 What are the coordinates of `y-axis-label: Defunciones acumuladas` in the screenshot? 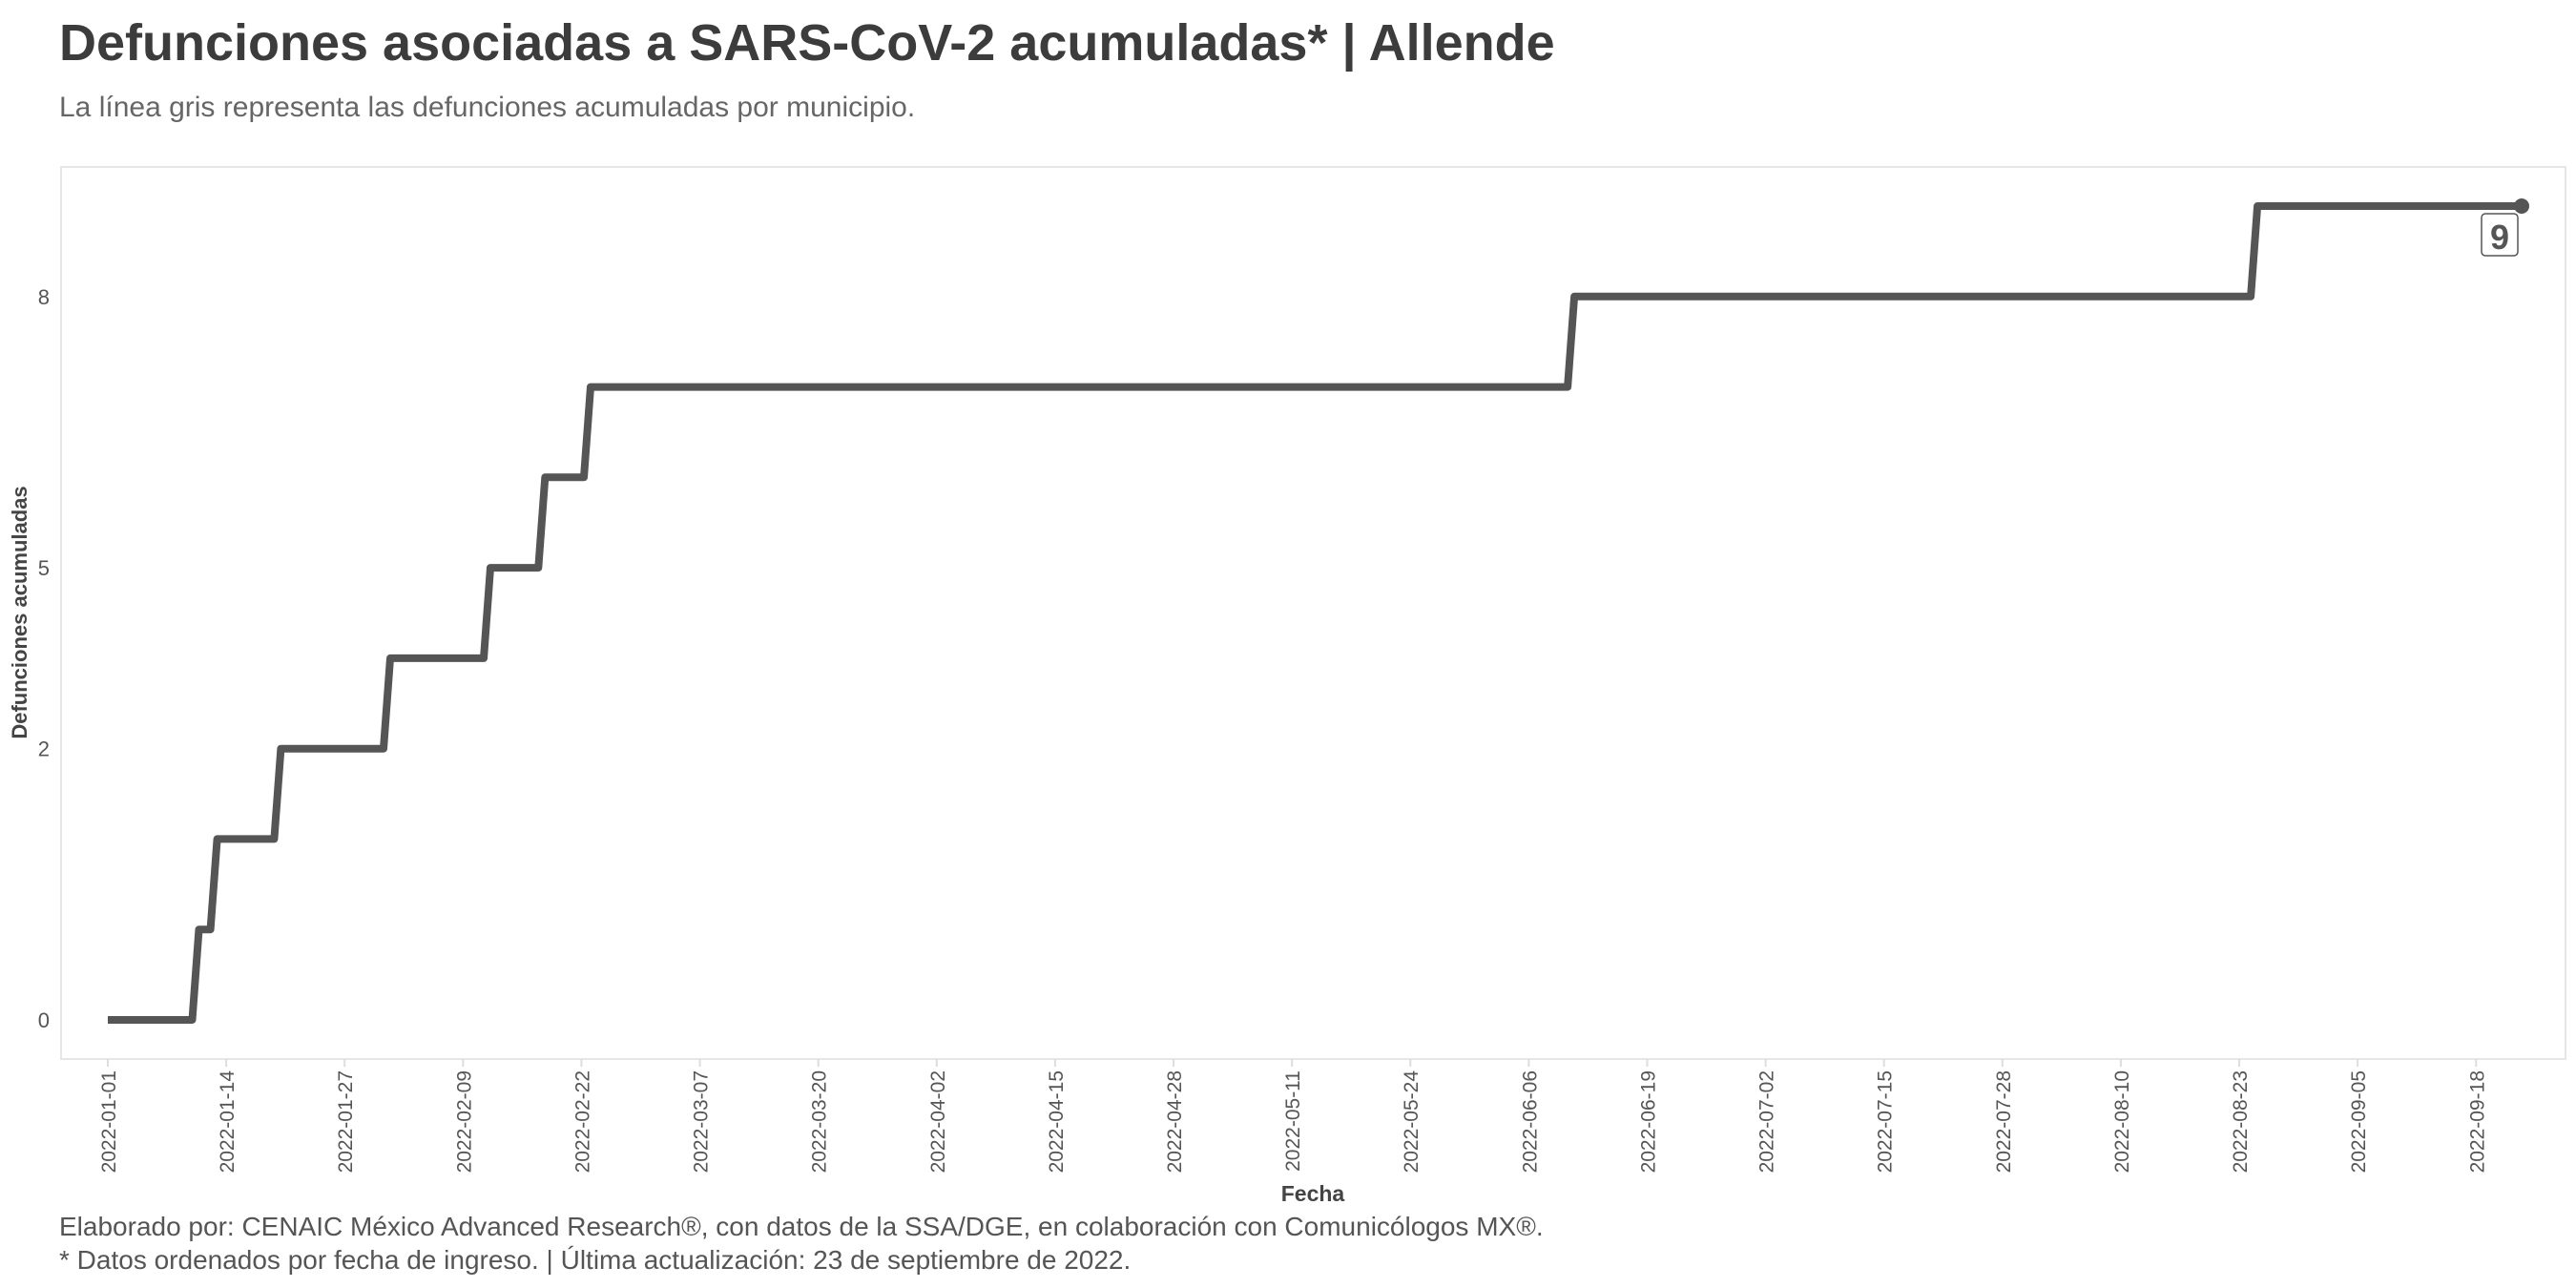 It's located at (19, 612).